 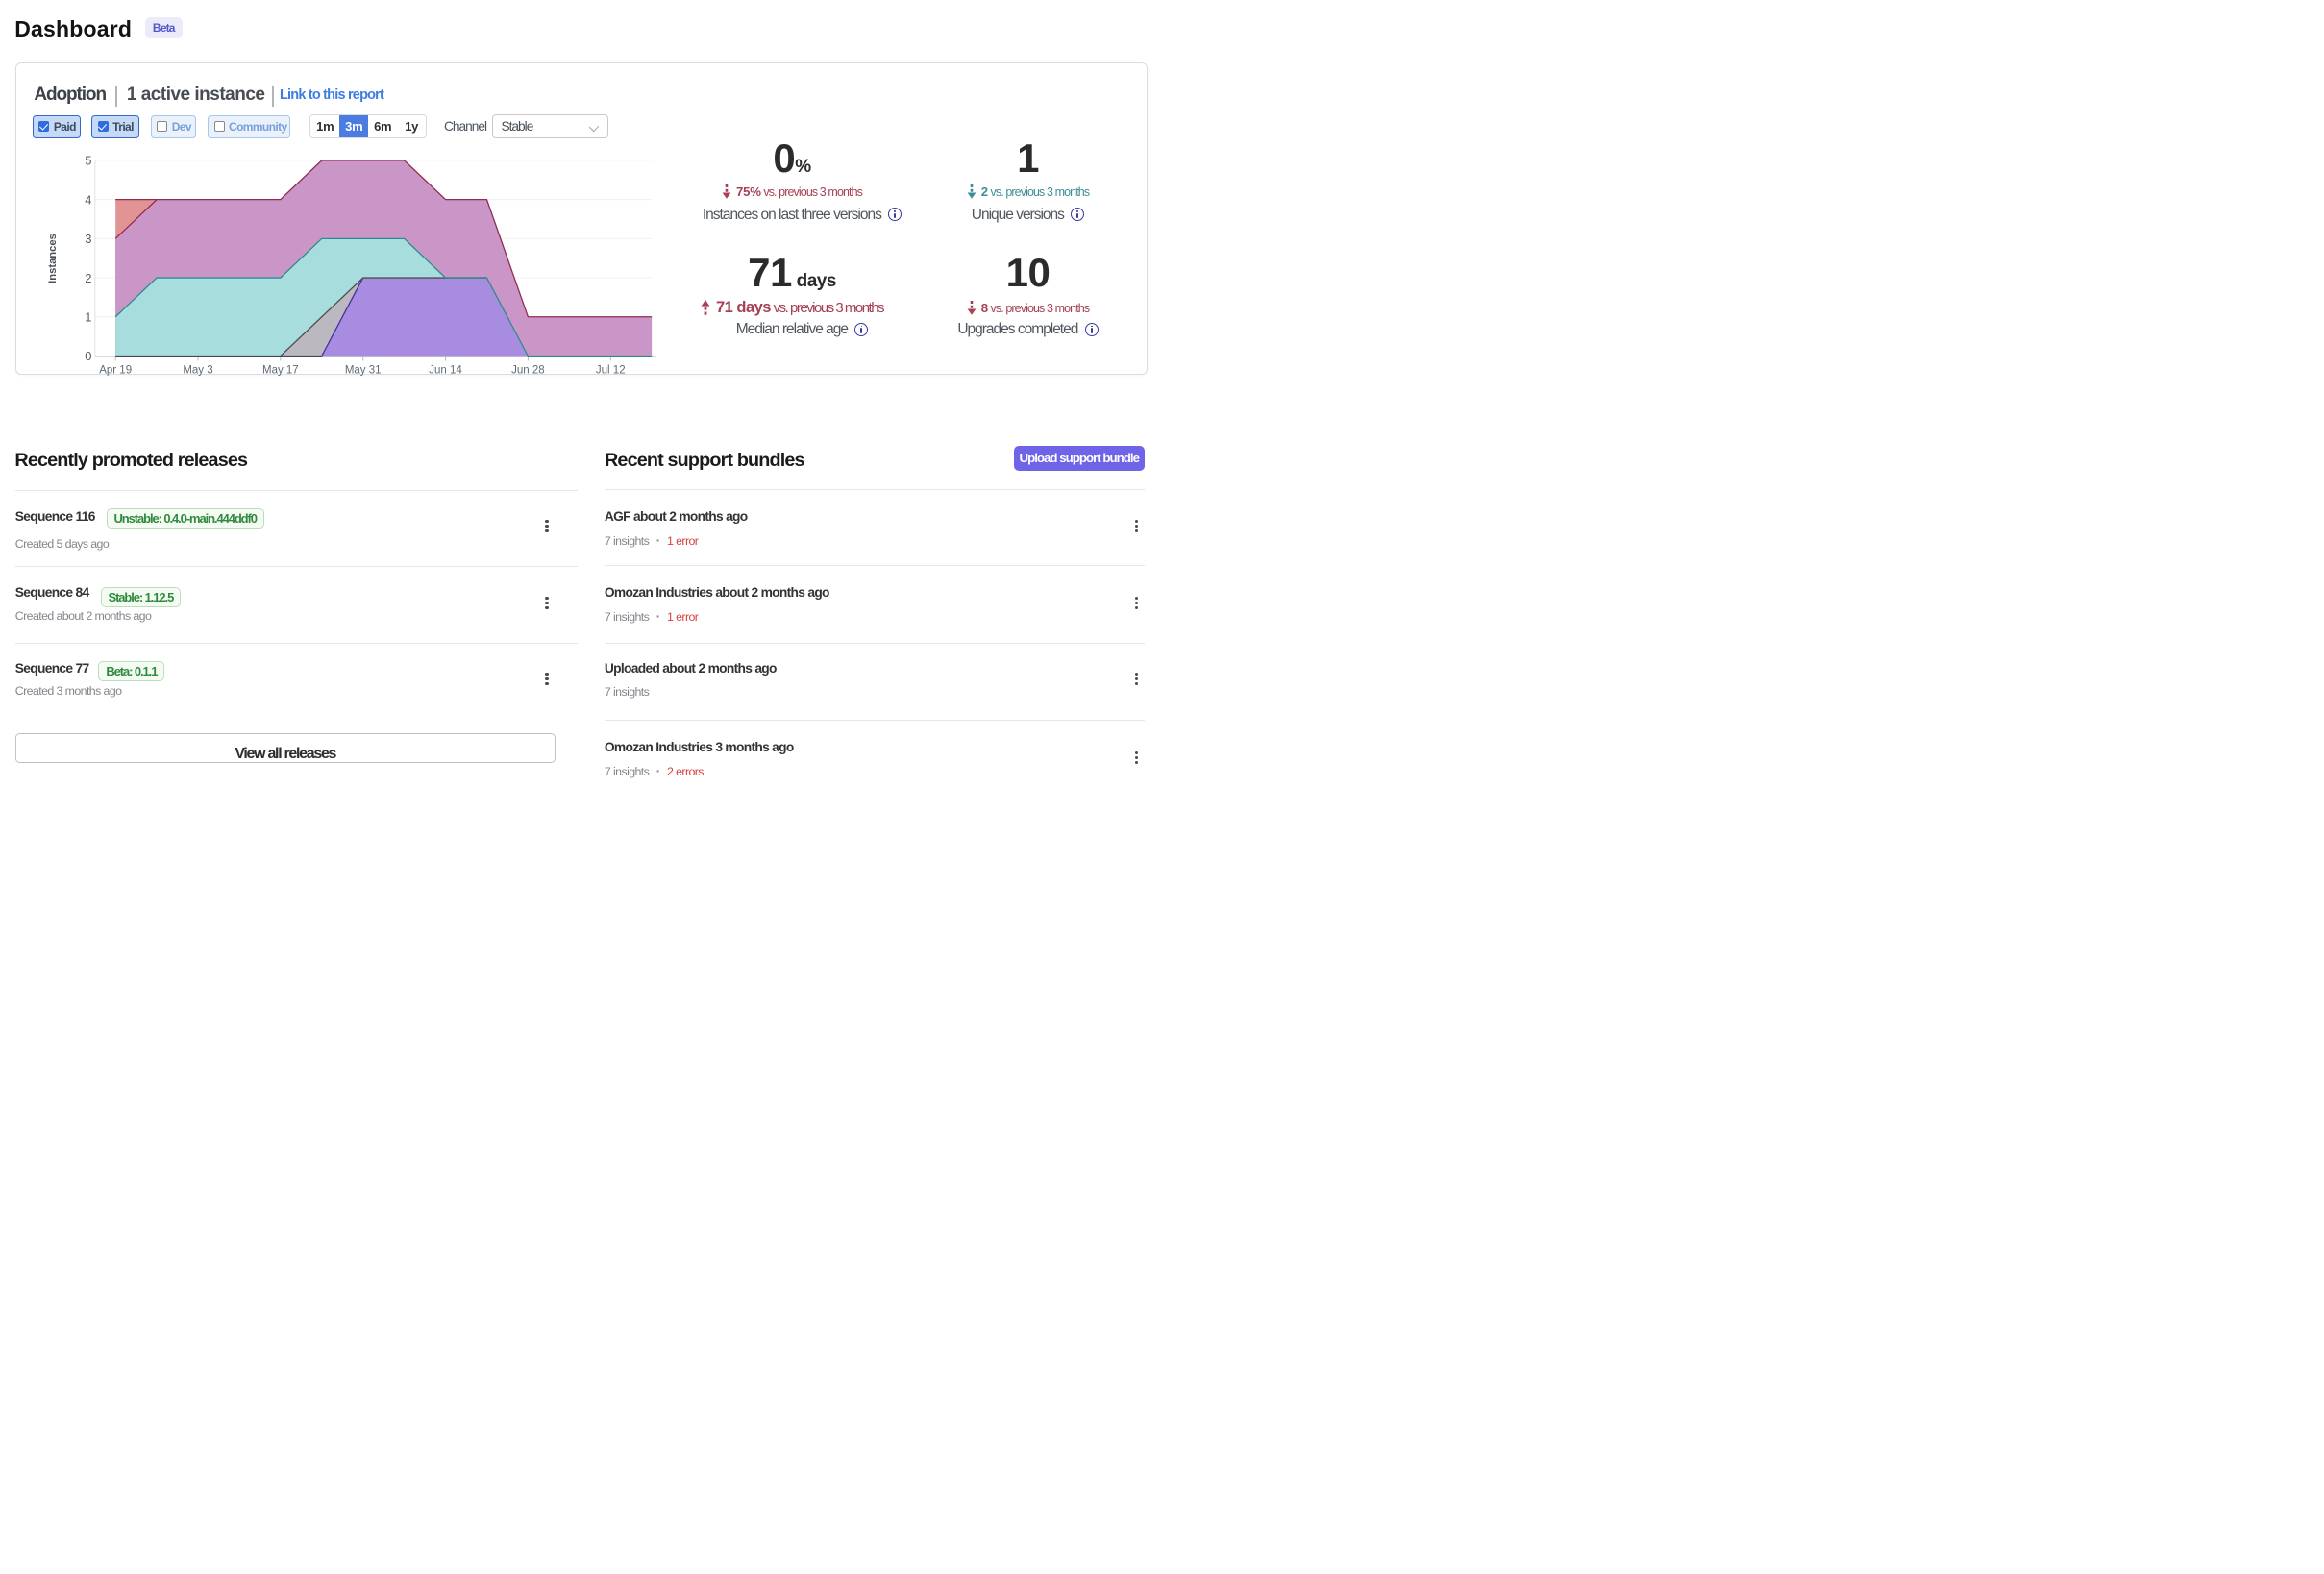 What do you see at coordinates (88, 356) in the screenshot?
I see `svg-text: 0` at bounding box center [88, 356].